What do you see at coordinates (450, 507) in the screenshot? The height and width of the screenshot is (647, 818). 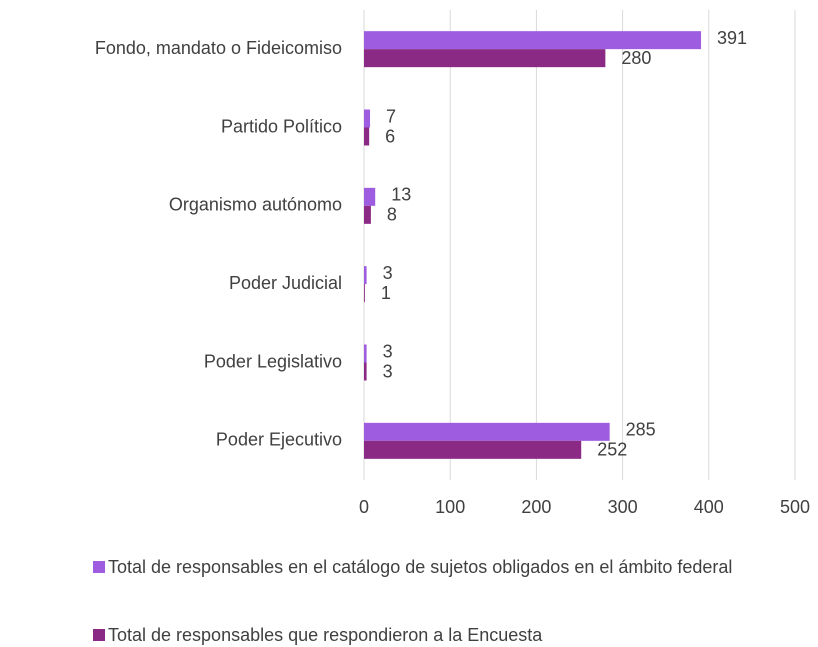 I see `x-tick-label: 100` at bounding box center [450, 507].